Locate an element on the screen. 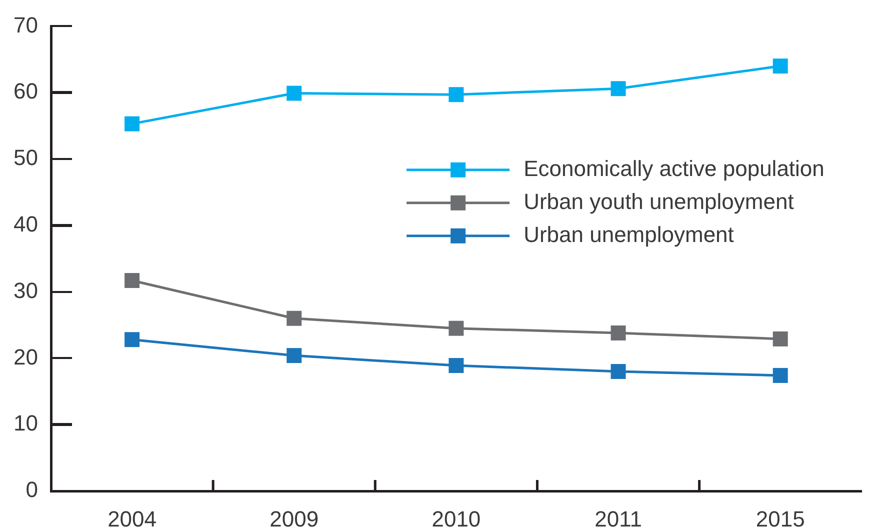  legend-label: Economically active population is located at coordinates (674, 168).